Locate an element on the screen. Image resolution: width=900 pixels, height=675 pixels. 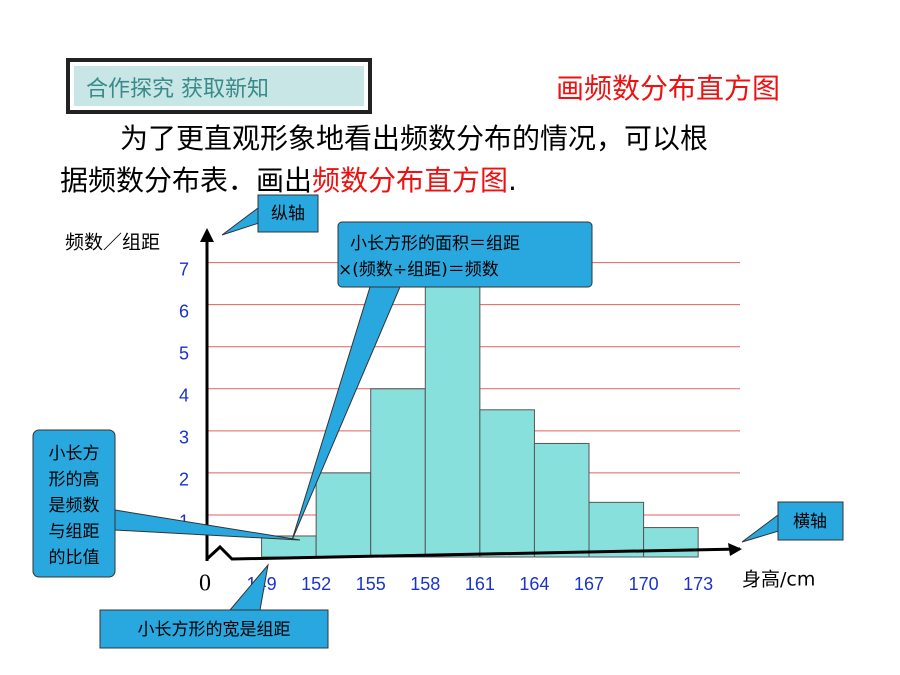
x-tick-label: 164 is located at coordinates (534, 584).